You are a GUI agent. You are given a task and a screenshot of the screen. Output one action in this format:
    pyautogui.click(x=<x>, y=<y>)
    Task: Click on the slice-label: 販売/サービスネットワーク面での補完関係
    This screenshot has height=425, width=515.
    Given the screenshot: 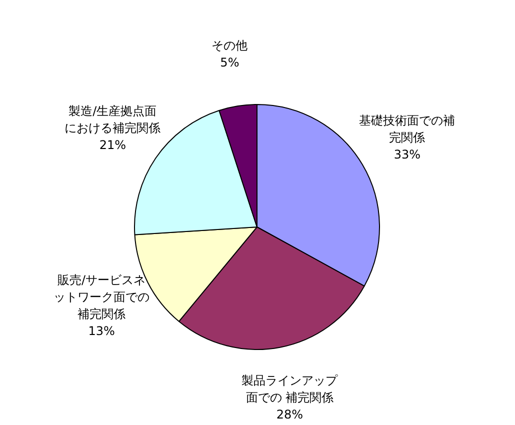 What is the action you would take?
    pyautogui.click(x=102, y=296)
    